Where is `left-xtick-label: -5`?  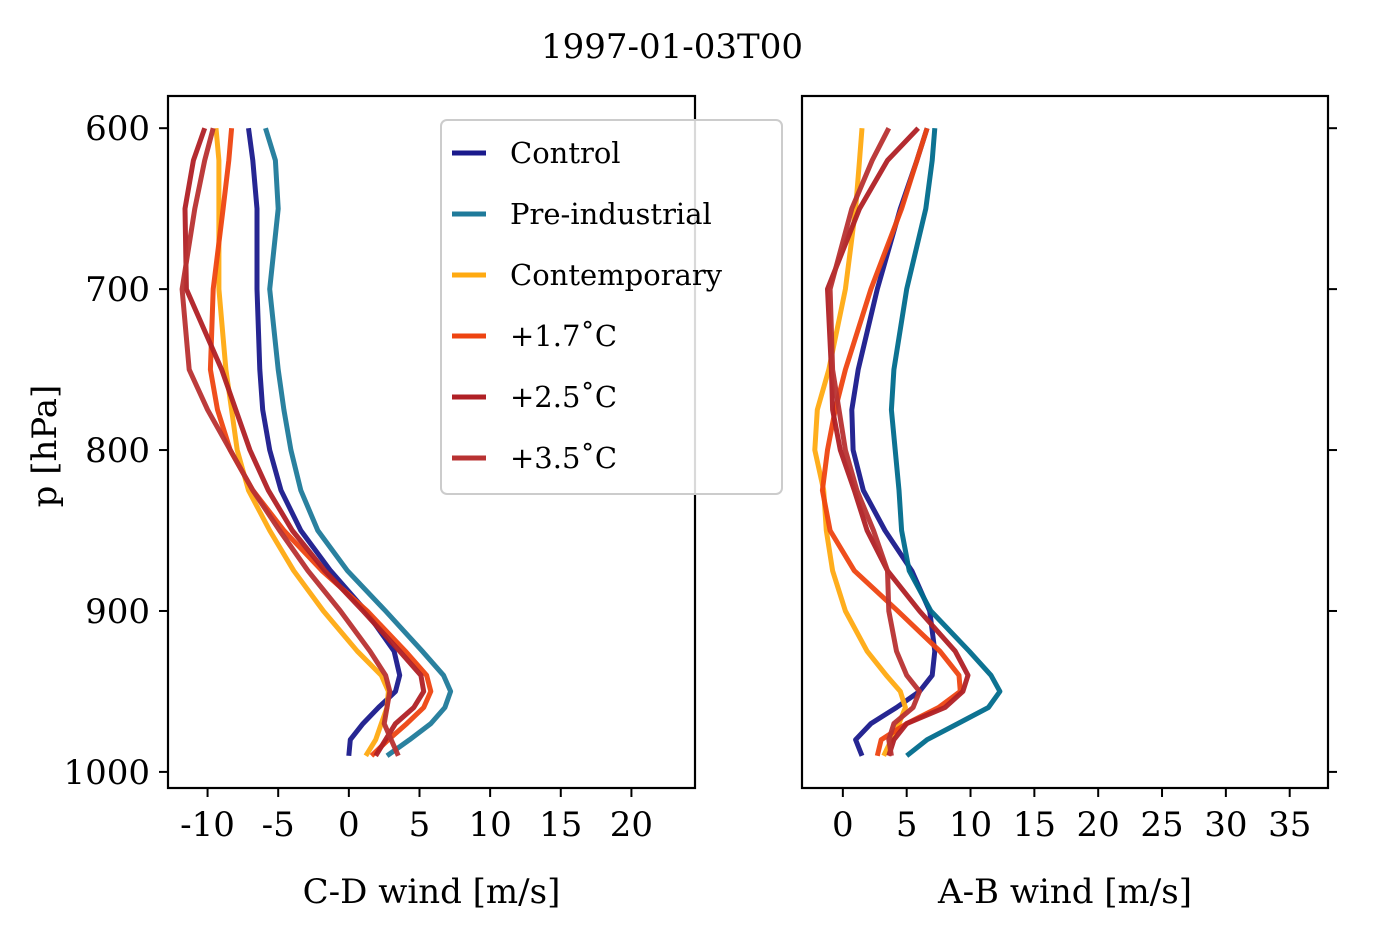 left-xtick-label: -5 is located at coordinates (278, 825).